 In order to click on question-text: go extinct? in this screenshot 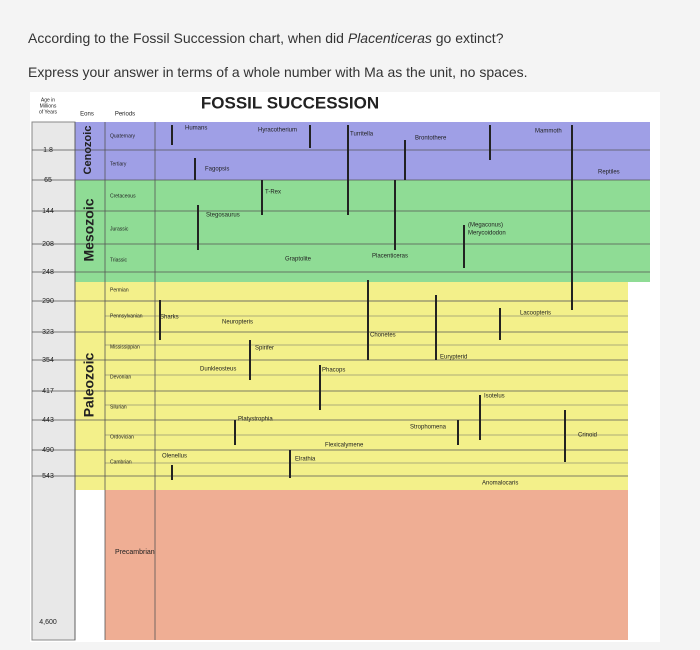, I will do `click(467, 38)`.